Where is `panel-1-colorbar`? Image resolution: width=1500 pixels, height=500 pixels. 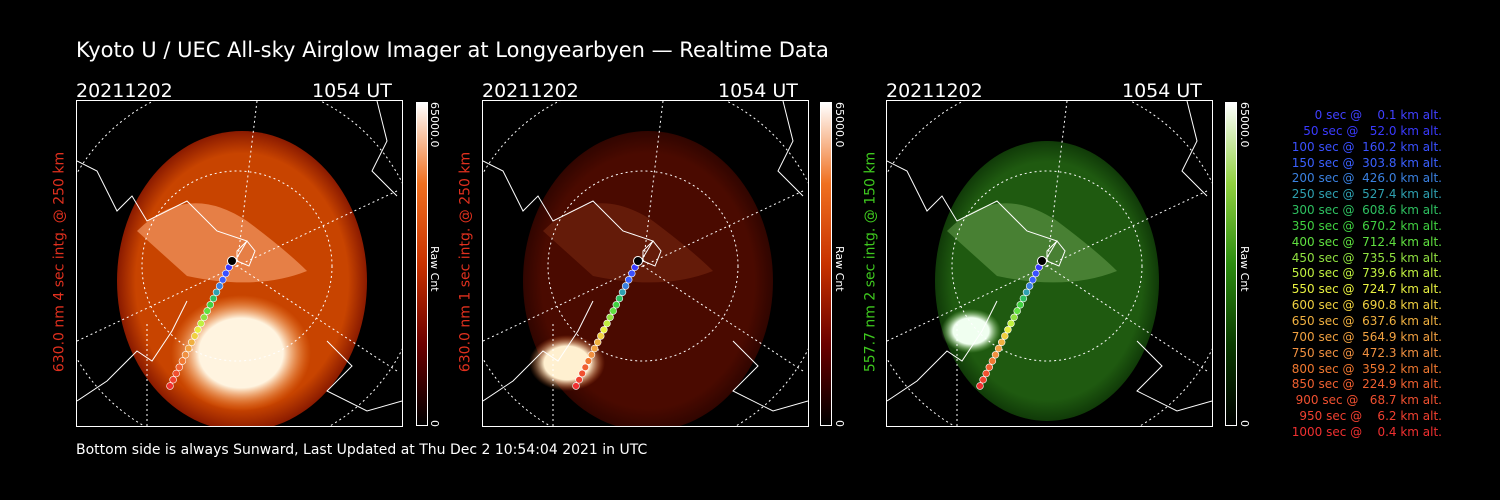 panel-1-colorbar is located at coordinates (422, 264).